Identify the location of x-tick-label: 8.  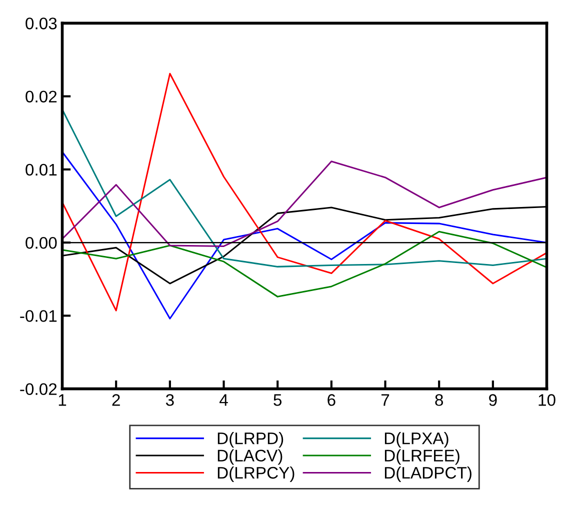
(439, 400).